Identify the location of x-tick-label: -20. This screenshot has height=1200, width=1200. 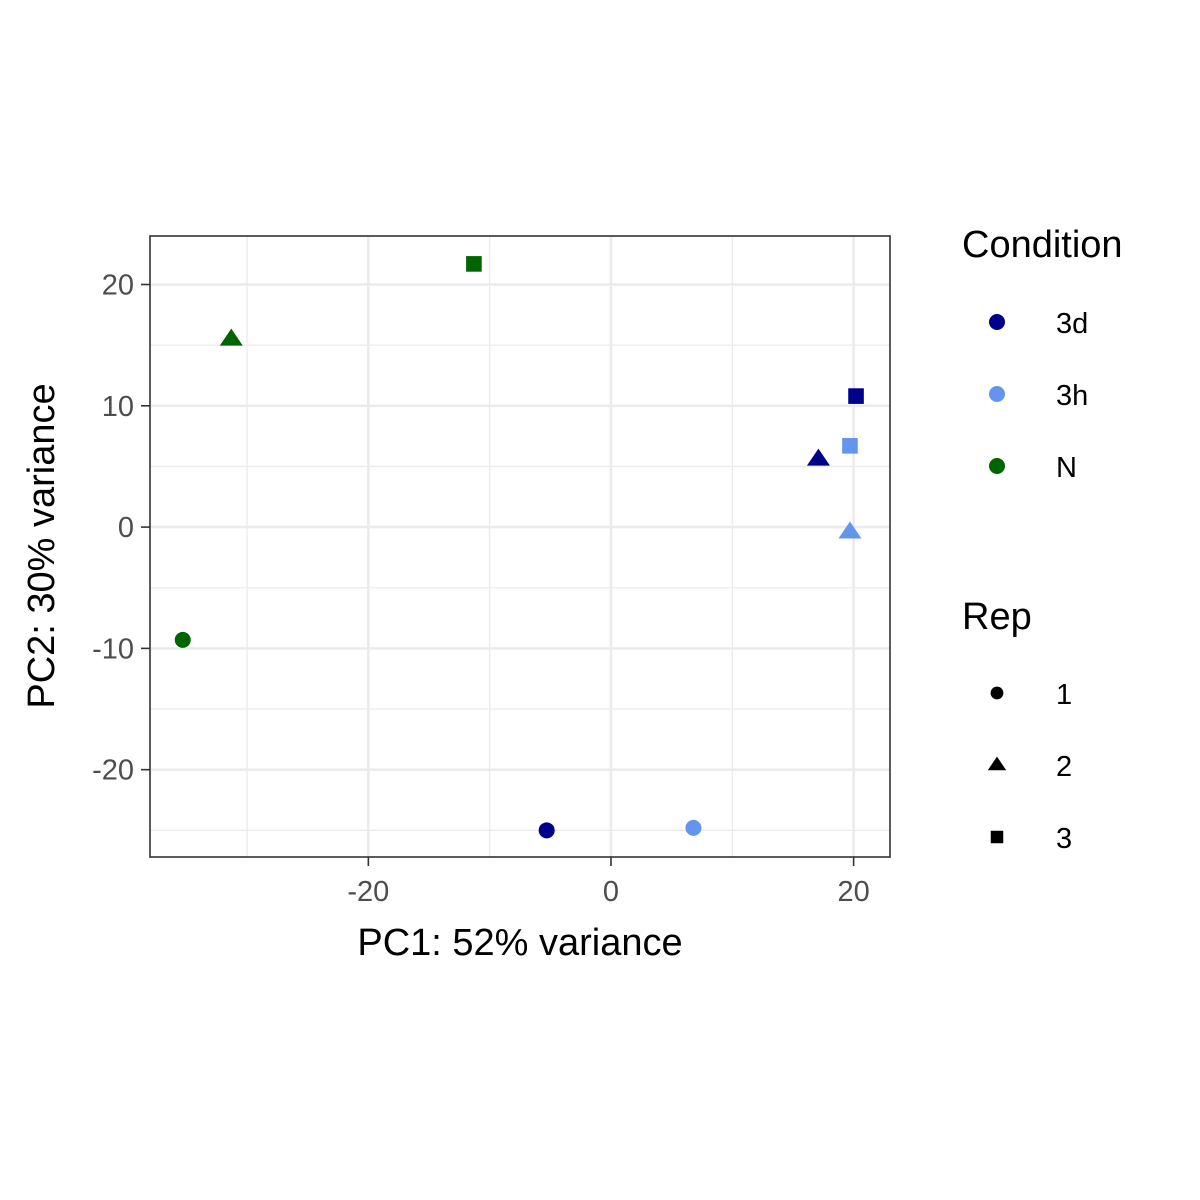
(368, 892).